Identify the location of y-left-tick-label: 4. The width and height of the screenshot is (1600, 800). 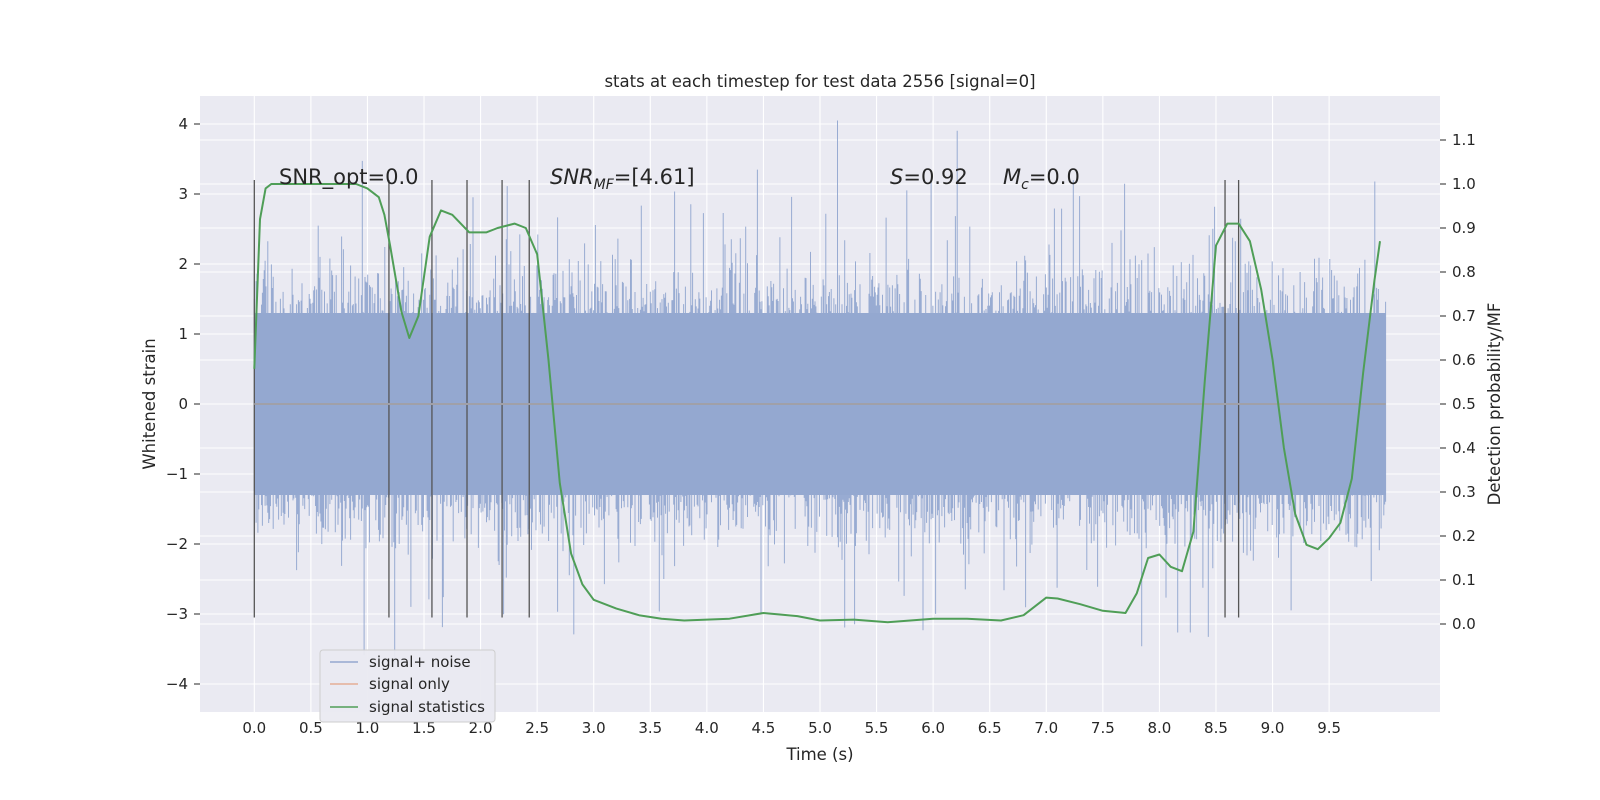
(183, 124).